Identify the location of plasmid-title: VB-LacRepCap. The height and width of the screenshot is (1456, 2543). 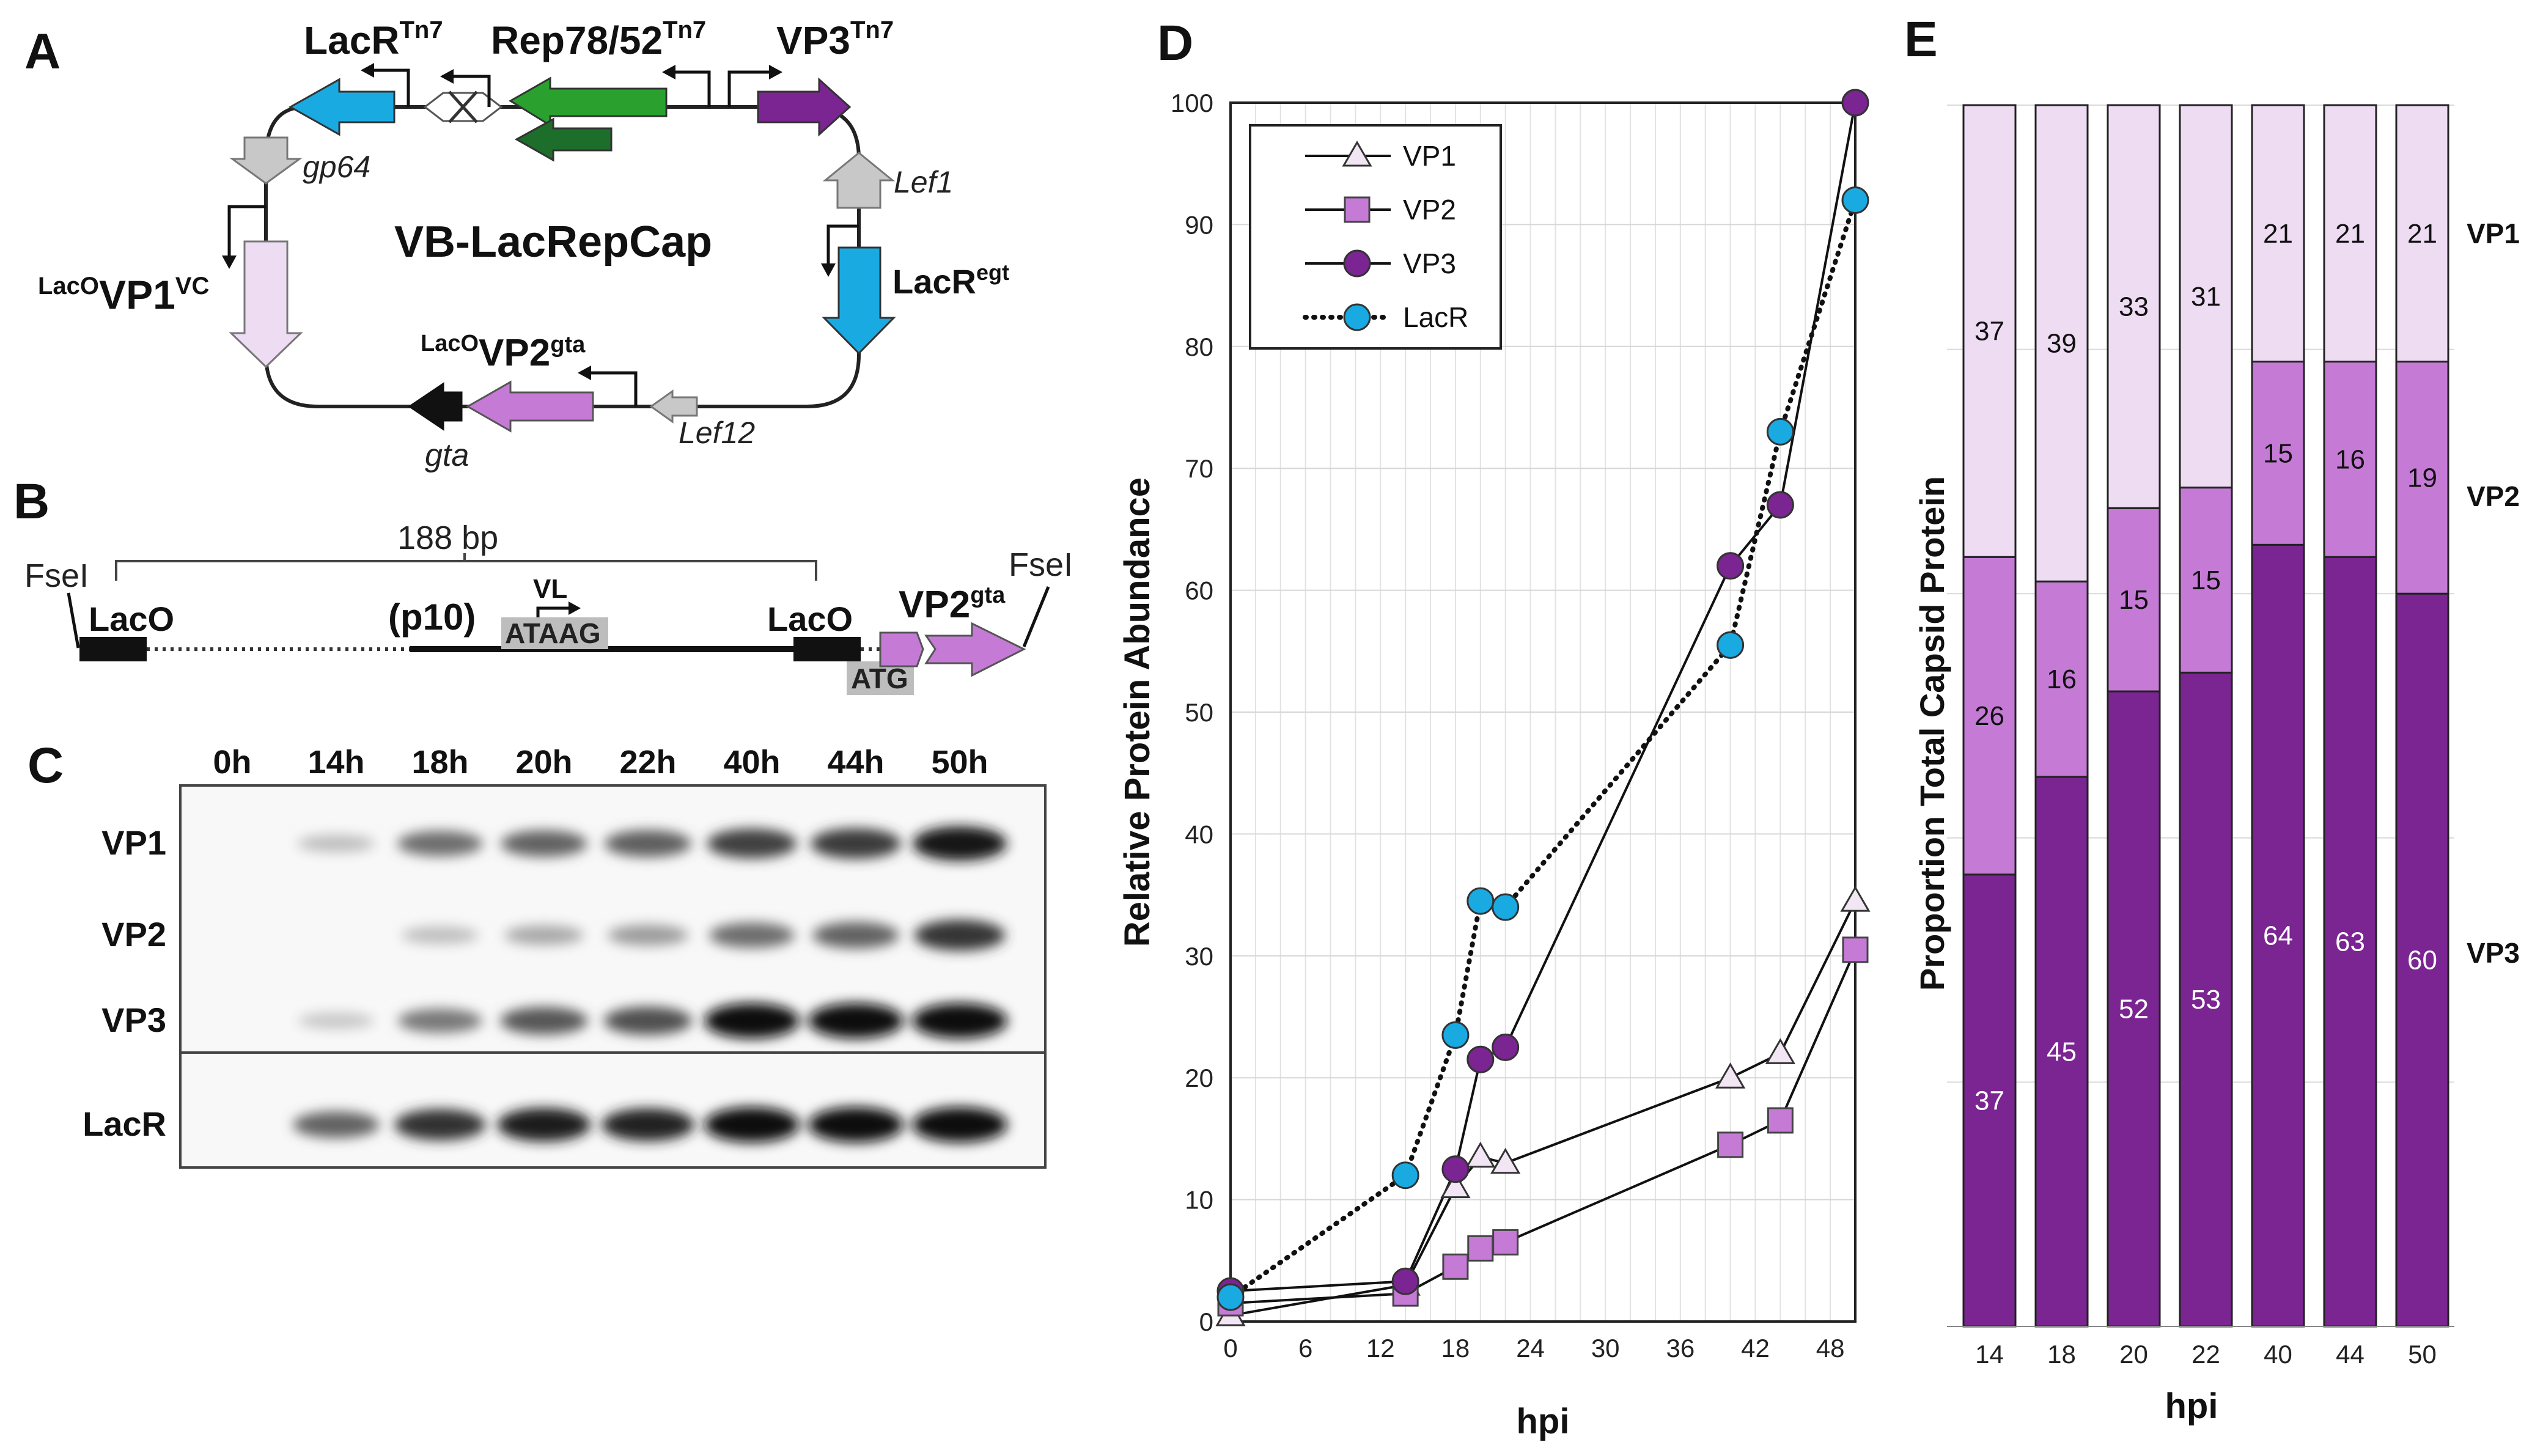
(553, 242).